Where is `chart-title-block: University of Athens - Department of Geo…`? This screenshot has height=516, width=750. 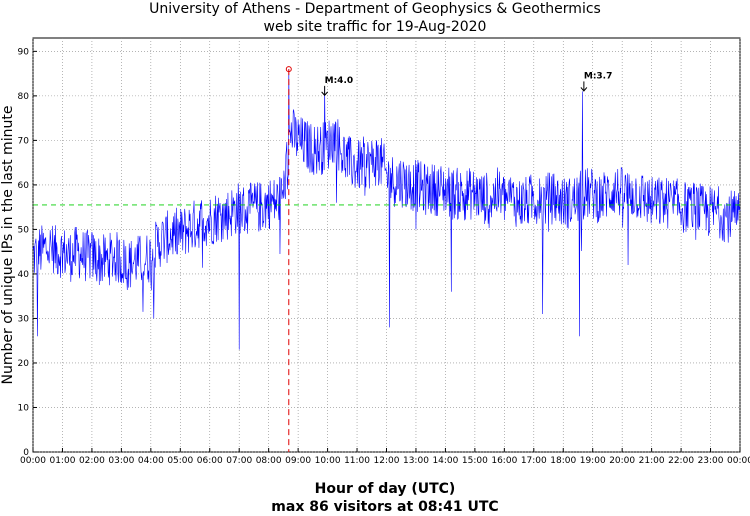 chart-title-block: University of Athens - Department of Geo… is located at coordinates (375, 18).